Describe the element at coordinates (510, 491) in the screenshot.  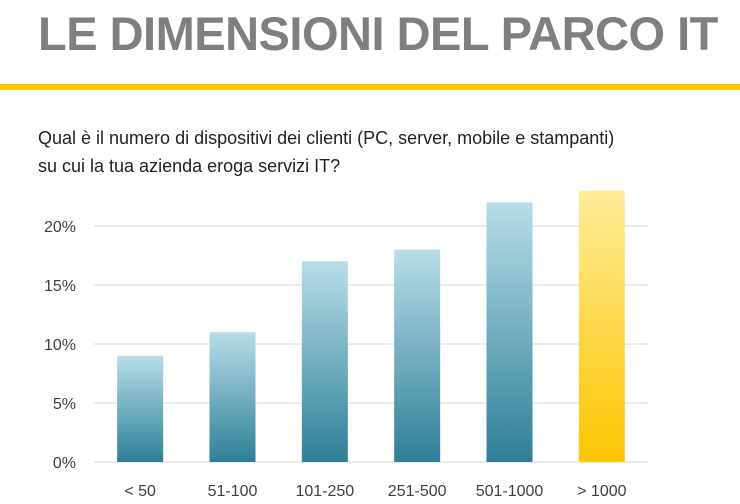
I see `x-tick-label: 501-1000` at that location.